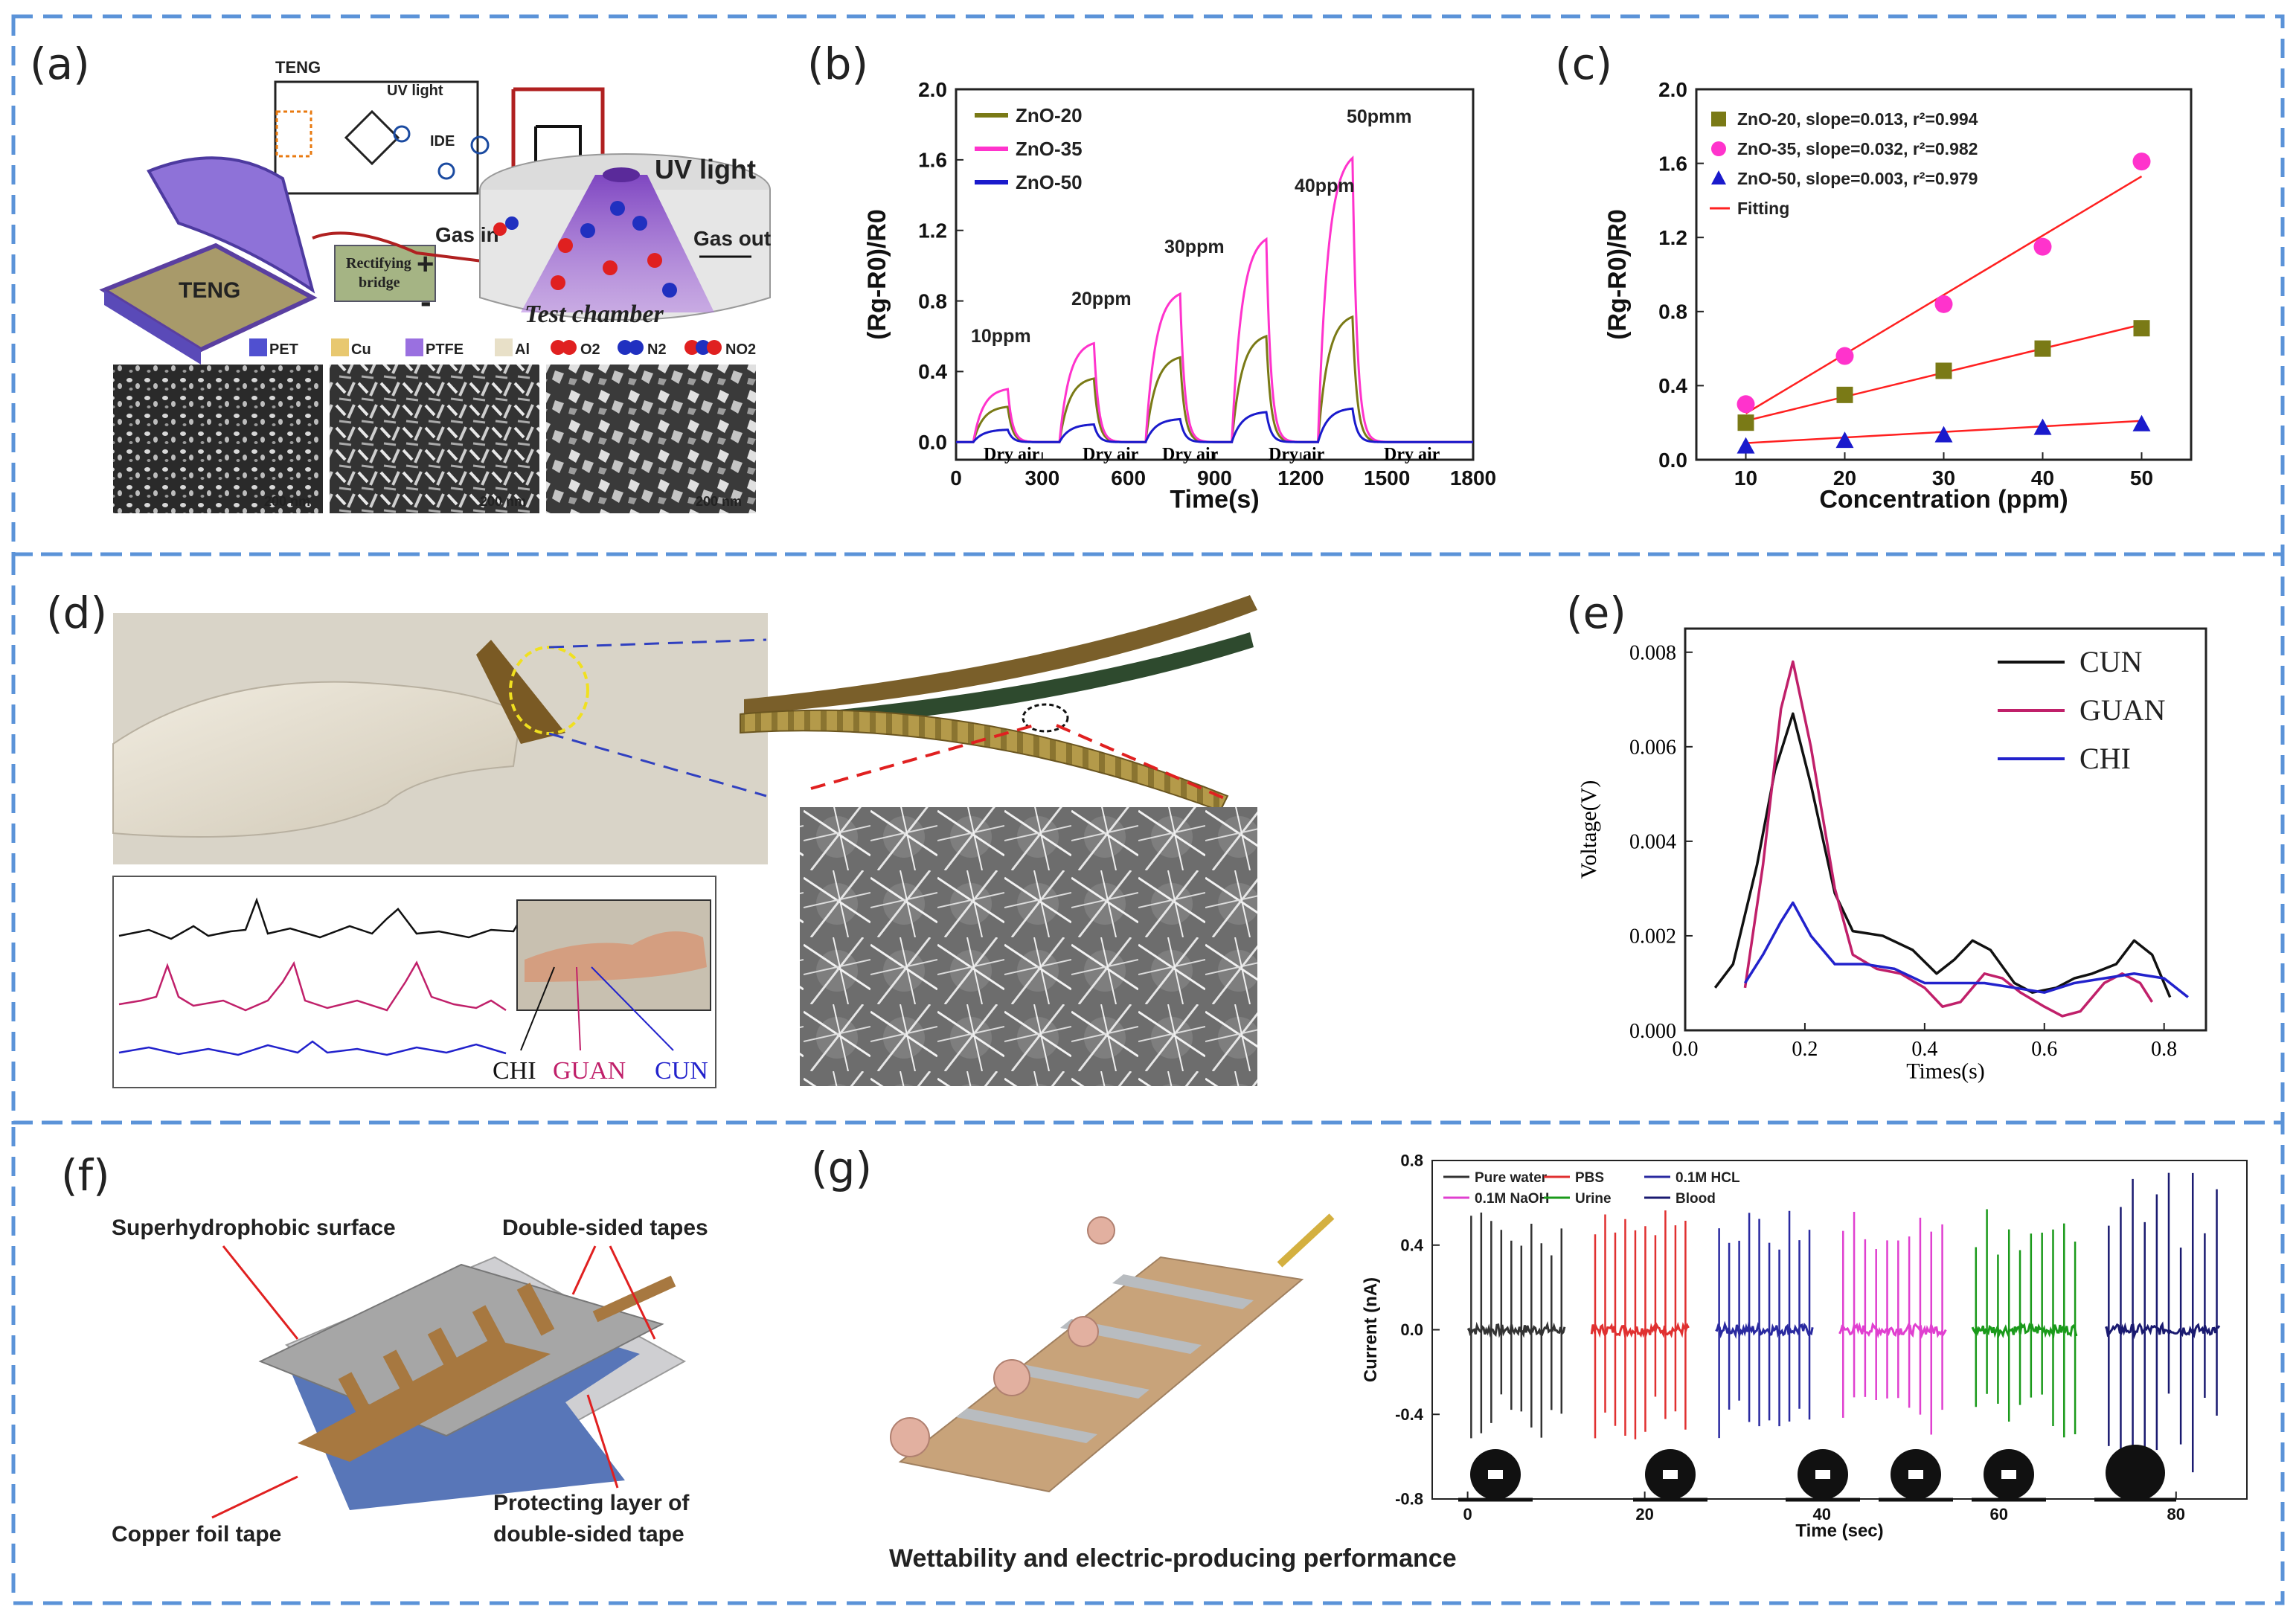 This screenshot has width=2296, height=1618. What do you see at coordinates (1045, 718) in the screenshot?
I see `layer-zoom-circle` at bounding box center [1045, 718].